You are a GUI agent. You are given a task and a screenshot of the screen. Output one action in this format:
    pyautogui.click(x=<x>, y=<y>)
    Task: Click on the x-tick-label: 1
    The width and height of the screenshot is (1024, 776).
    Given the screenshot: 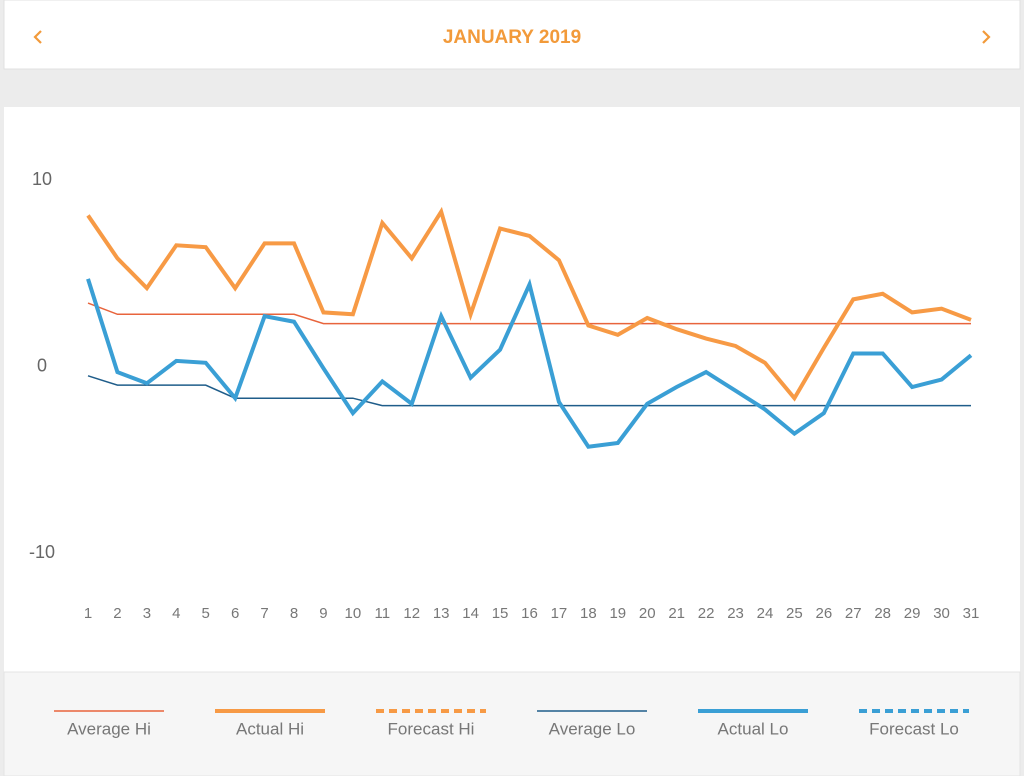 What is the action you would take?
    pyautogui.click(x=88, y=613)
    